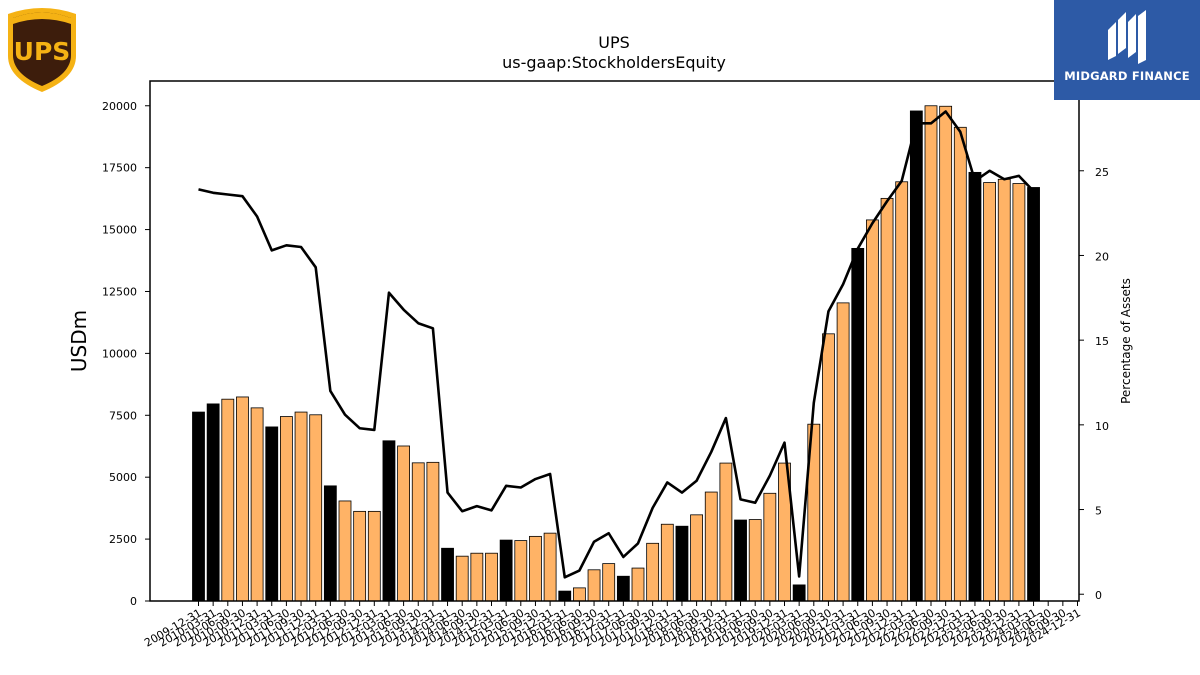 The height and width of the screenshot is (675, 1200). What do you see at coordinates (123, 539) in the screenshot?
I see `y-tick-label: 2500` at bounding box center [123, 539].